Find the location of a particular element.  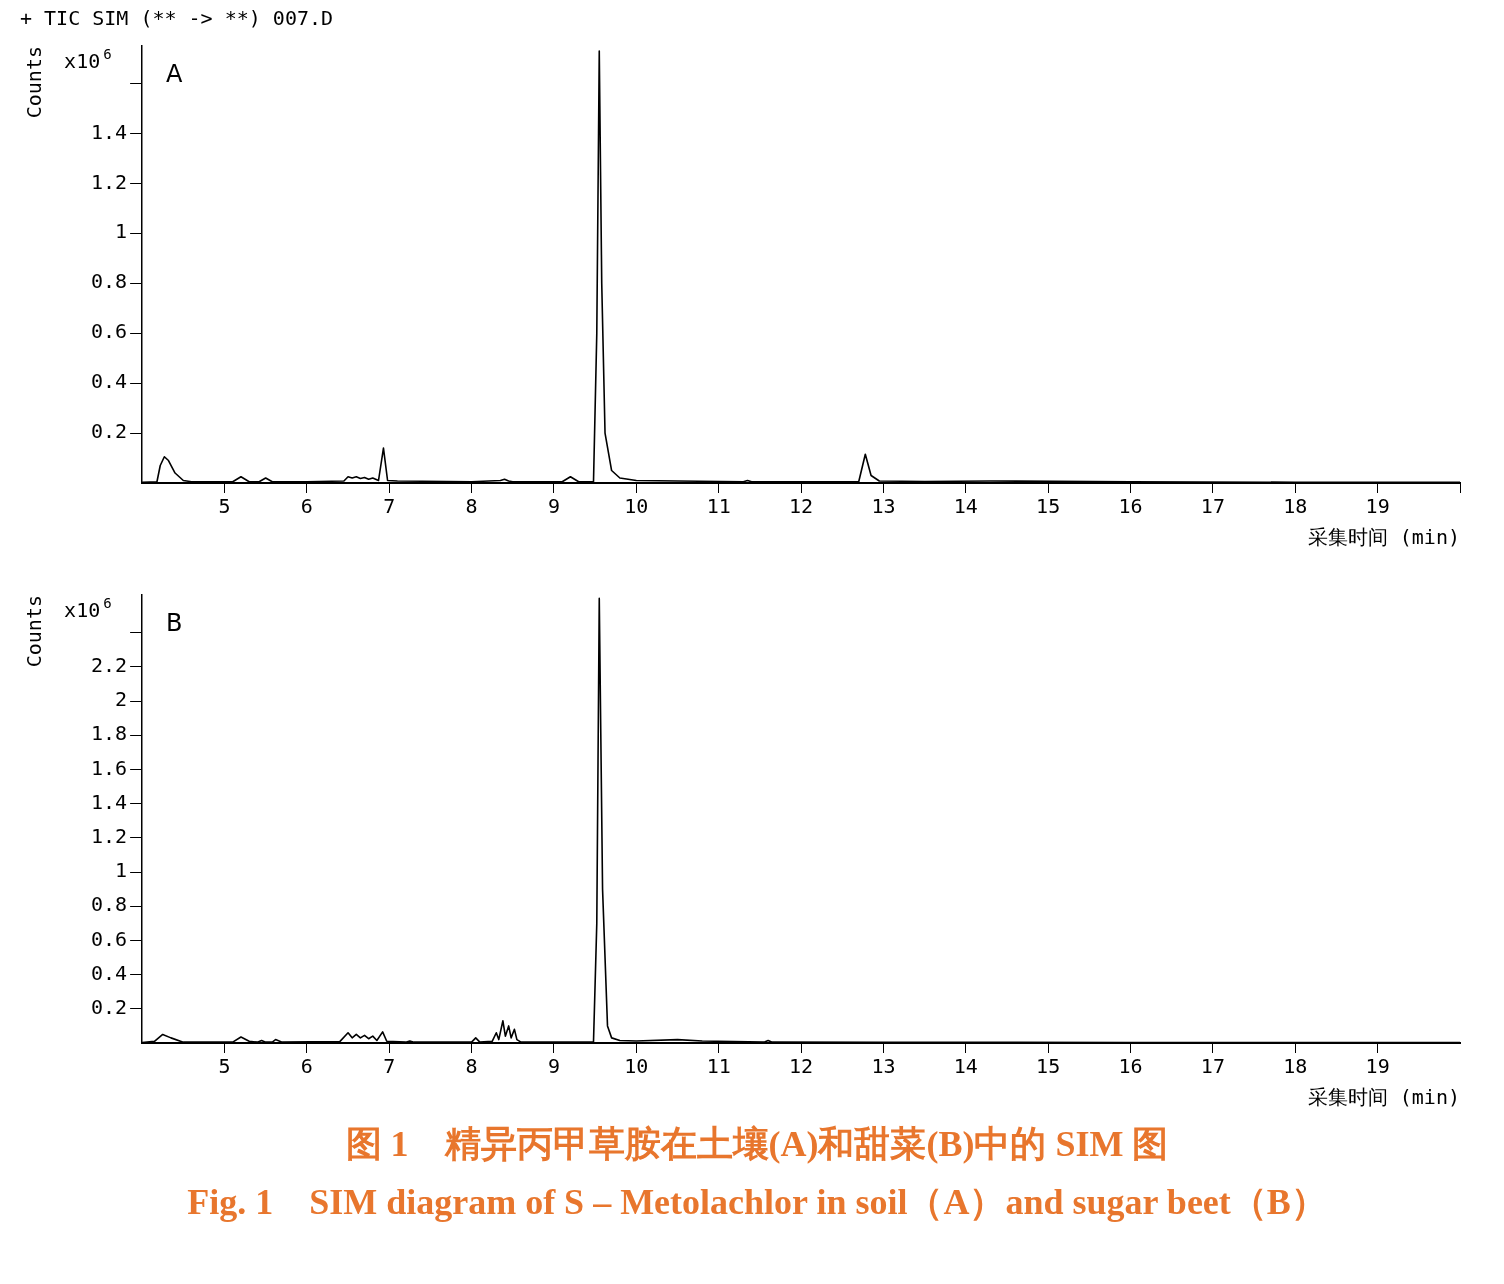

y-tick-label: 1.6 is located at coordinates (109, 767).